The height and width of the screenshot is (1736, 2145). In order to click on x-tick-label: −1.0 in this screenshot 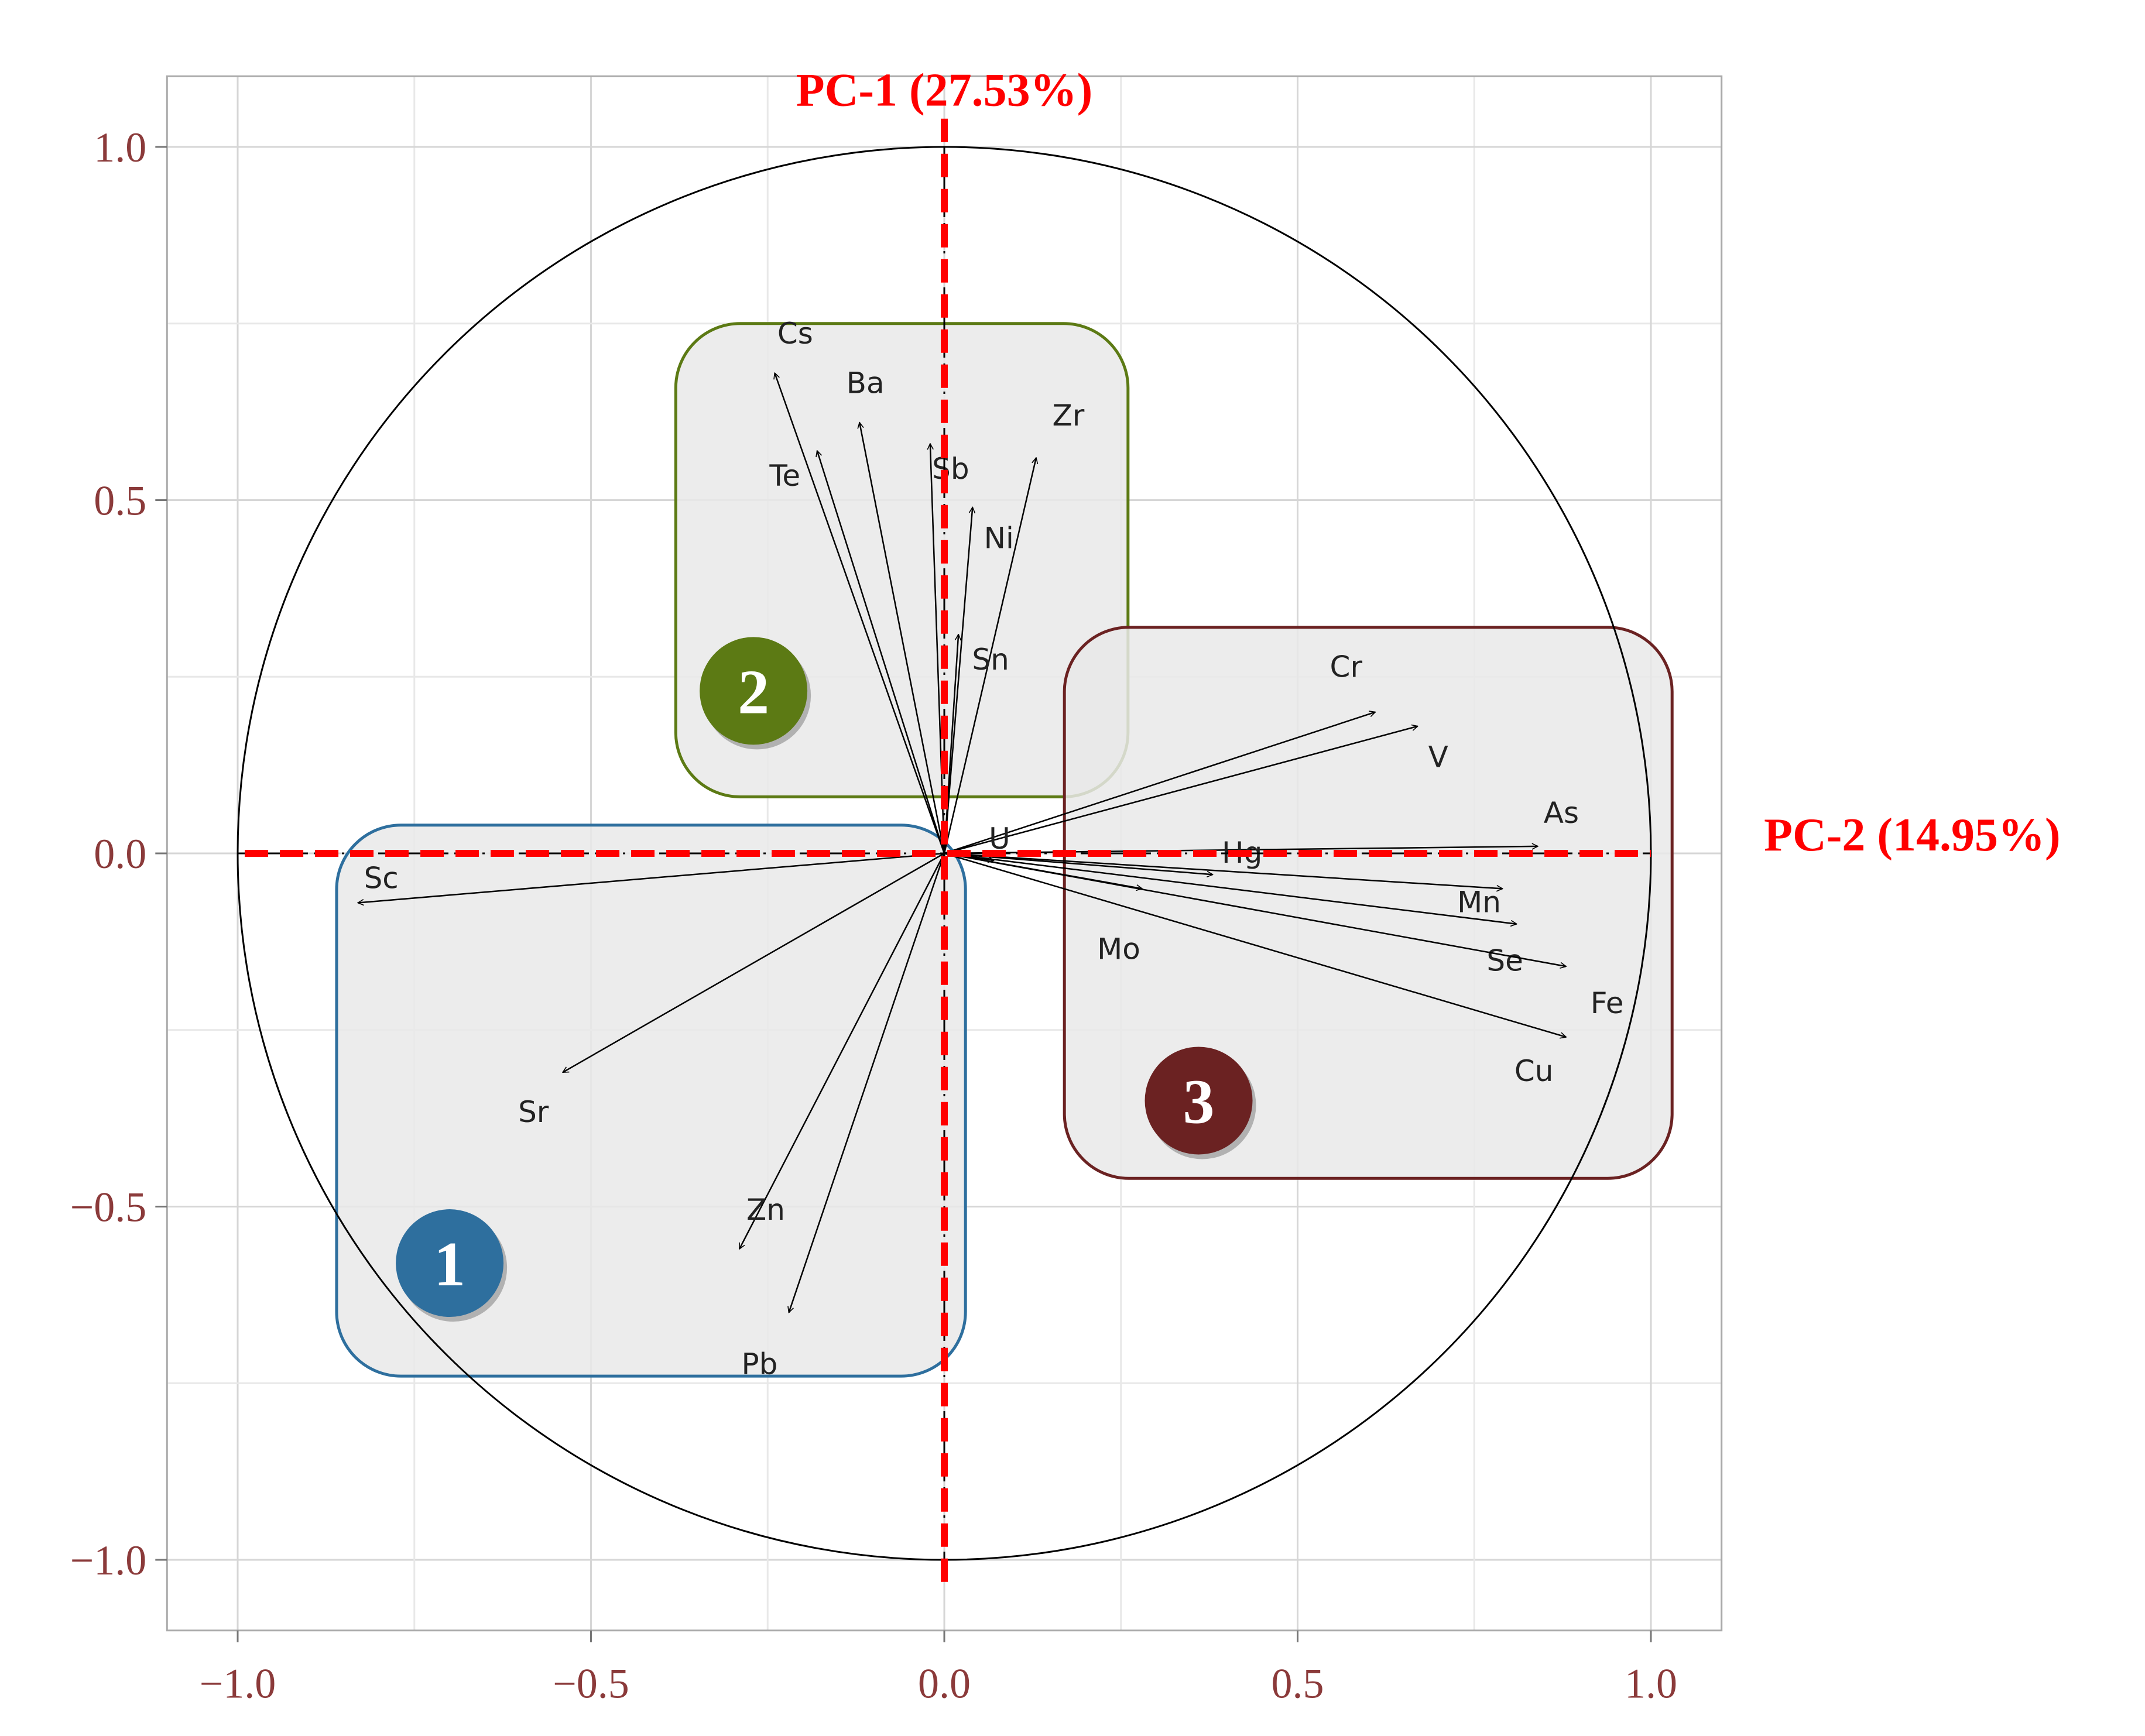, I will do `click(238, 1684)`.